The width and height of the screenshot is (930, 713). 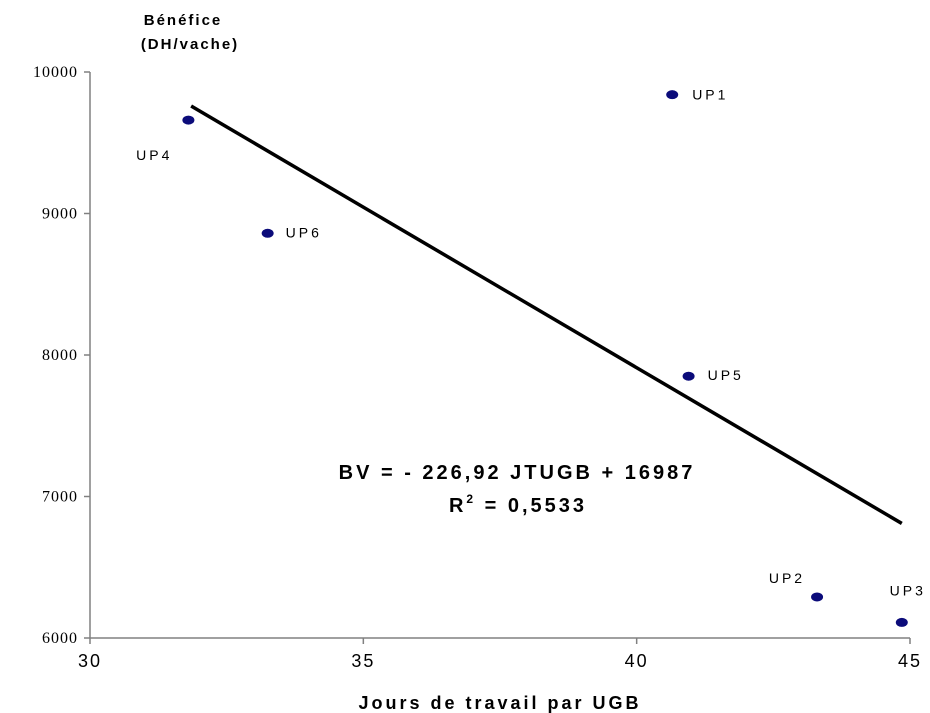 I want to click on point-label: UP4, so click(x=154, y=155).